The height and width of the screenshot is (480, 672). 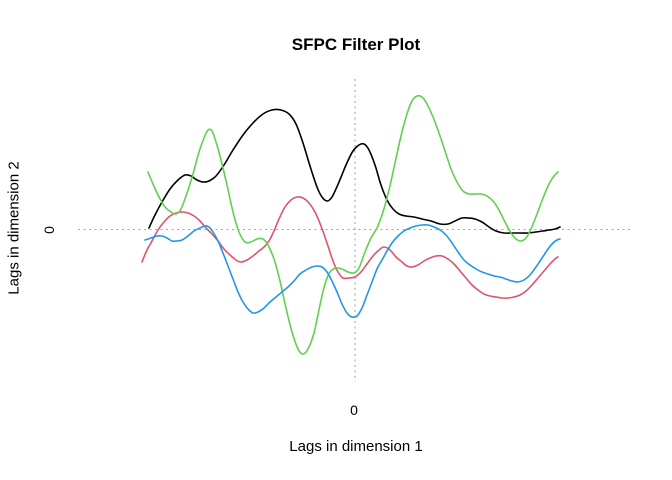 What do you see at coordinates (49, 230) in the screenshot?
I see `y-axis-tick-label-zero: 0` at bounding box center [49, 230].